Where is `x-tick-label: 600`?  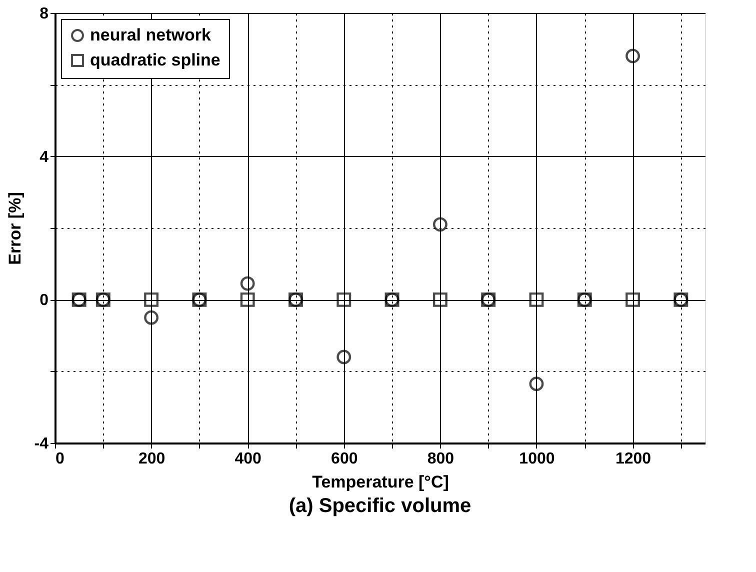
x-tick-label: 600 is located at coordinates (344, 459).